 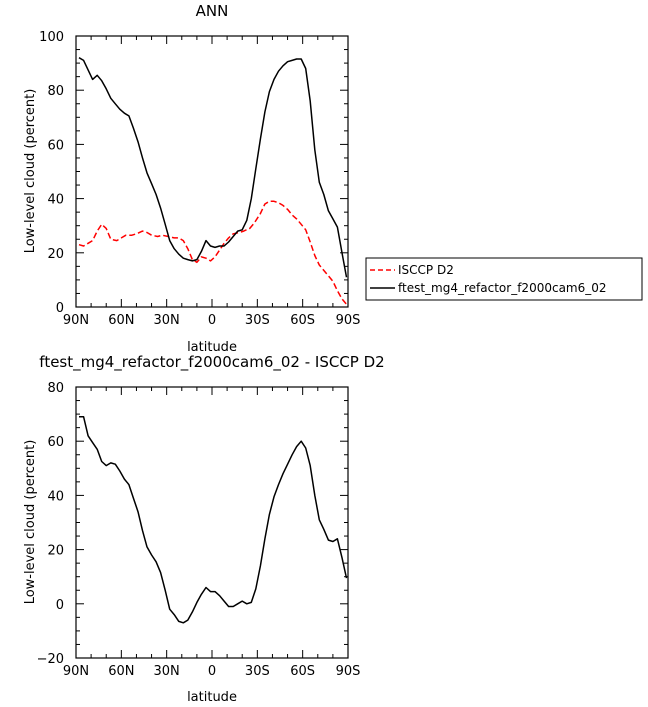 I want to click on top-x-tick-label: 90S, so click(x=348, y=320).